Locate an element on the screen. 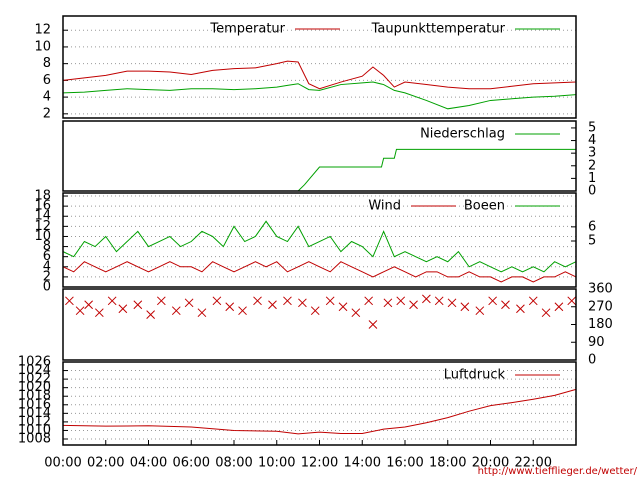 The height and width of the screenshot is (480, 640). y-tick-label: 18 is located at coordinates (42, 196).